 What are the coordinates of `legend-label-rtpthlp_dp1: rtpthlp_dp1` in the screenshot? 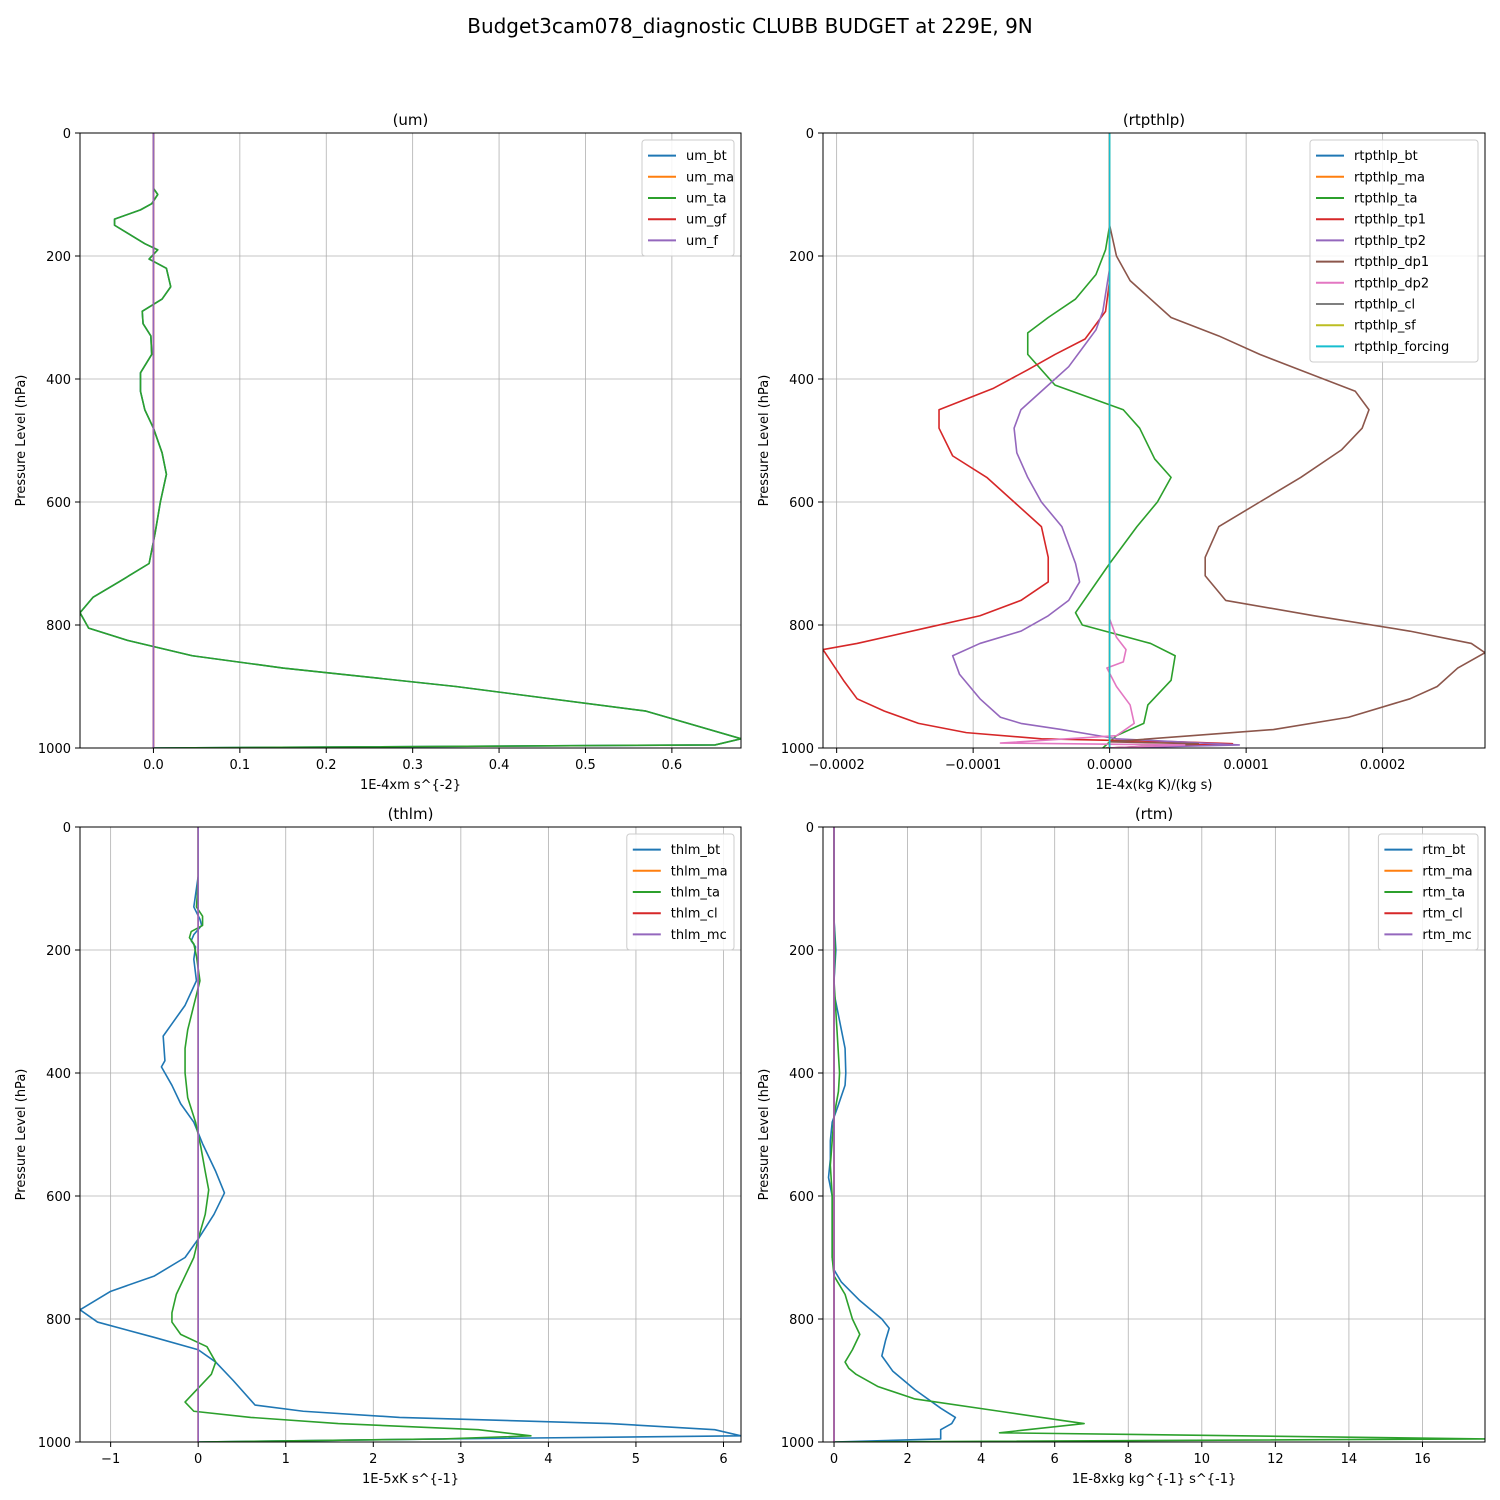 It's located at (1391, 262).